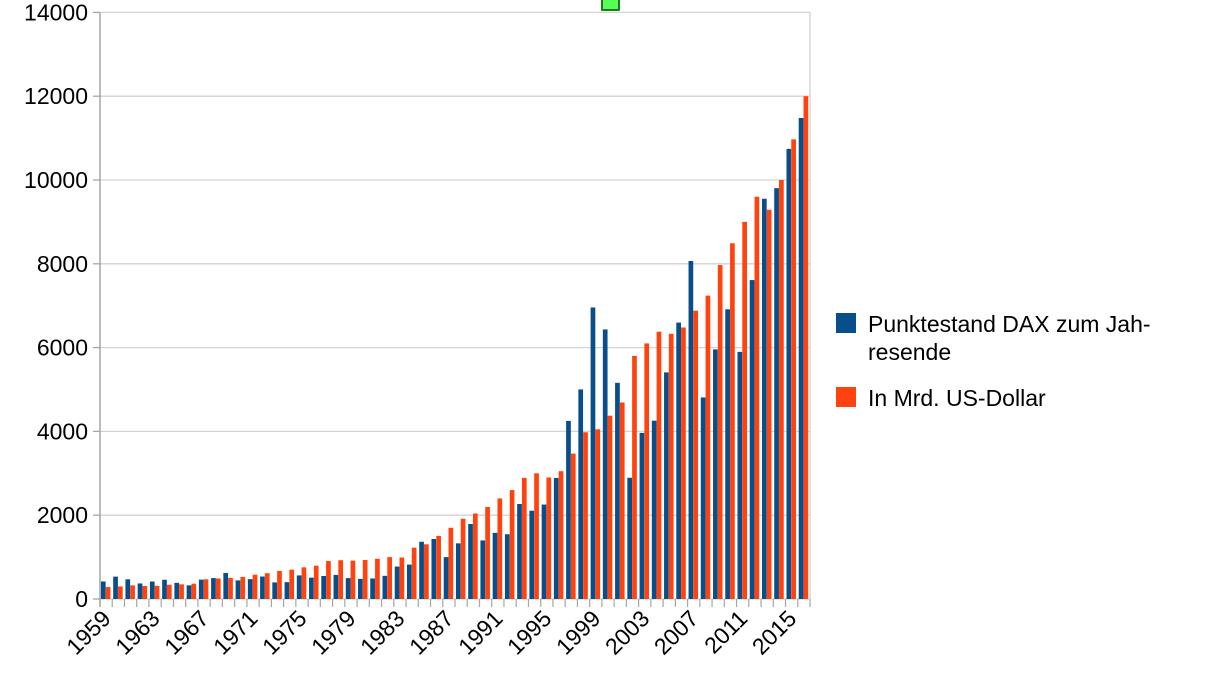 The height and width of the screenshot is (690, 1214). What do you see at coordinates (622, 500) in the screenshot?
I see `bar-usd-2001` at bounding box center [622, 500].